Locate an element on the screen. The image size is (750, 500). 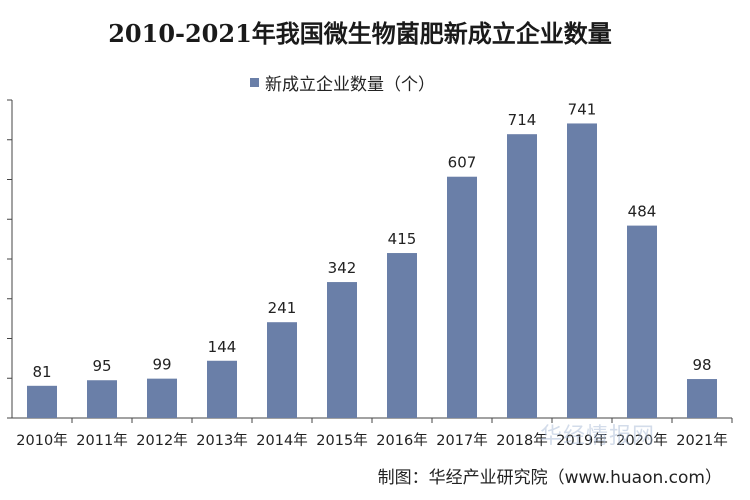
x-tick-label: 2017年 is located at coordinates (461, 440).